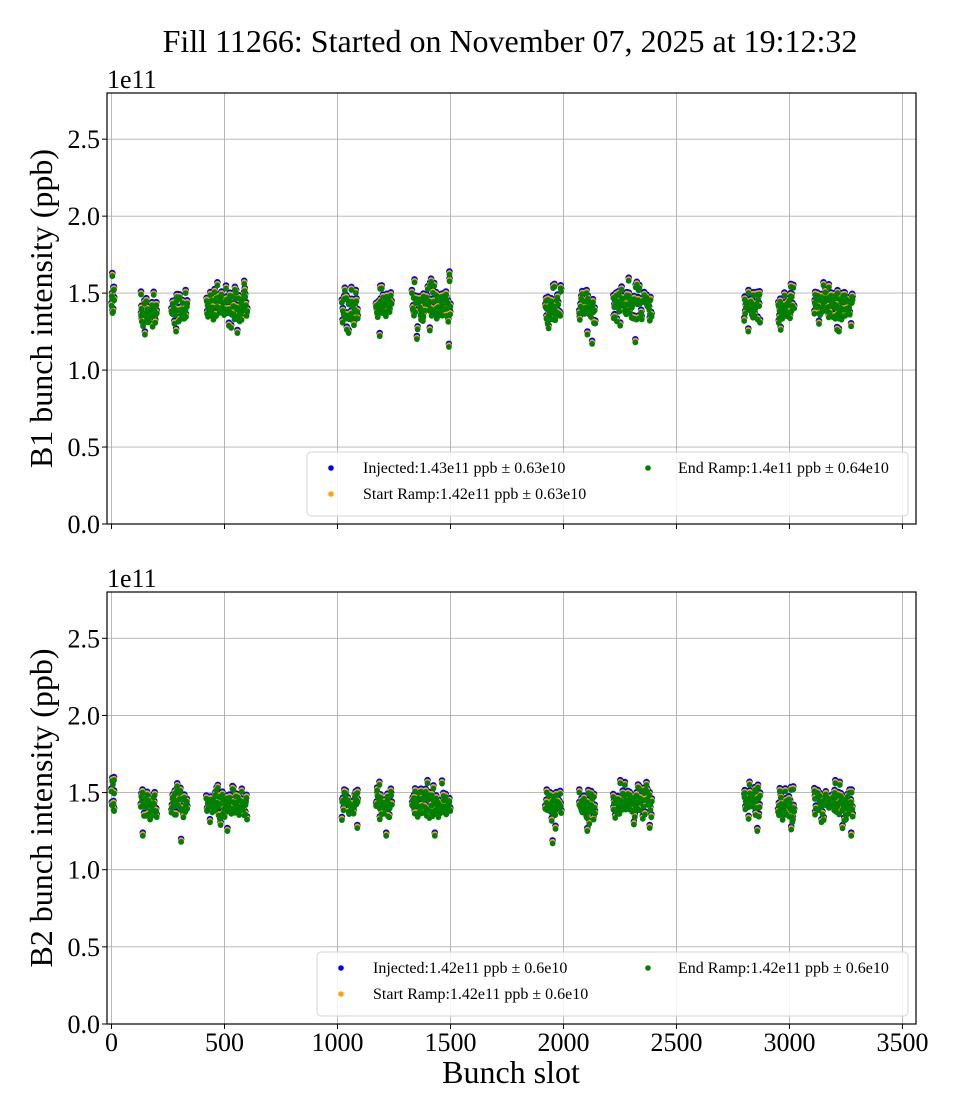 The width and height of the screenshot is (960, 1120). I want to click on legend-item-end-ramp: End Ramp:1.4e11 ppb ± 0.64e10, so click(767, 468).